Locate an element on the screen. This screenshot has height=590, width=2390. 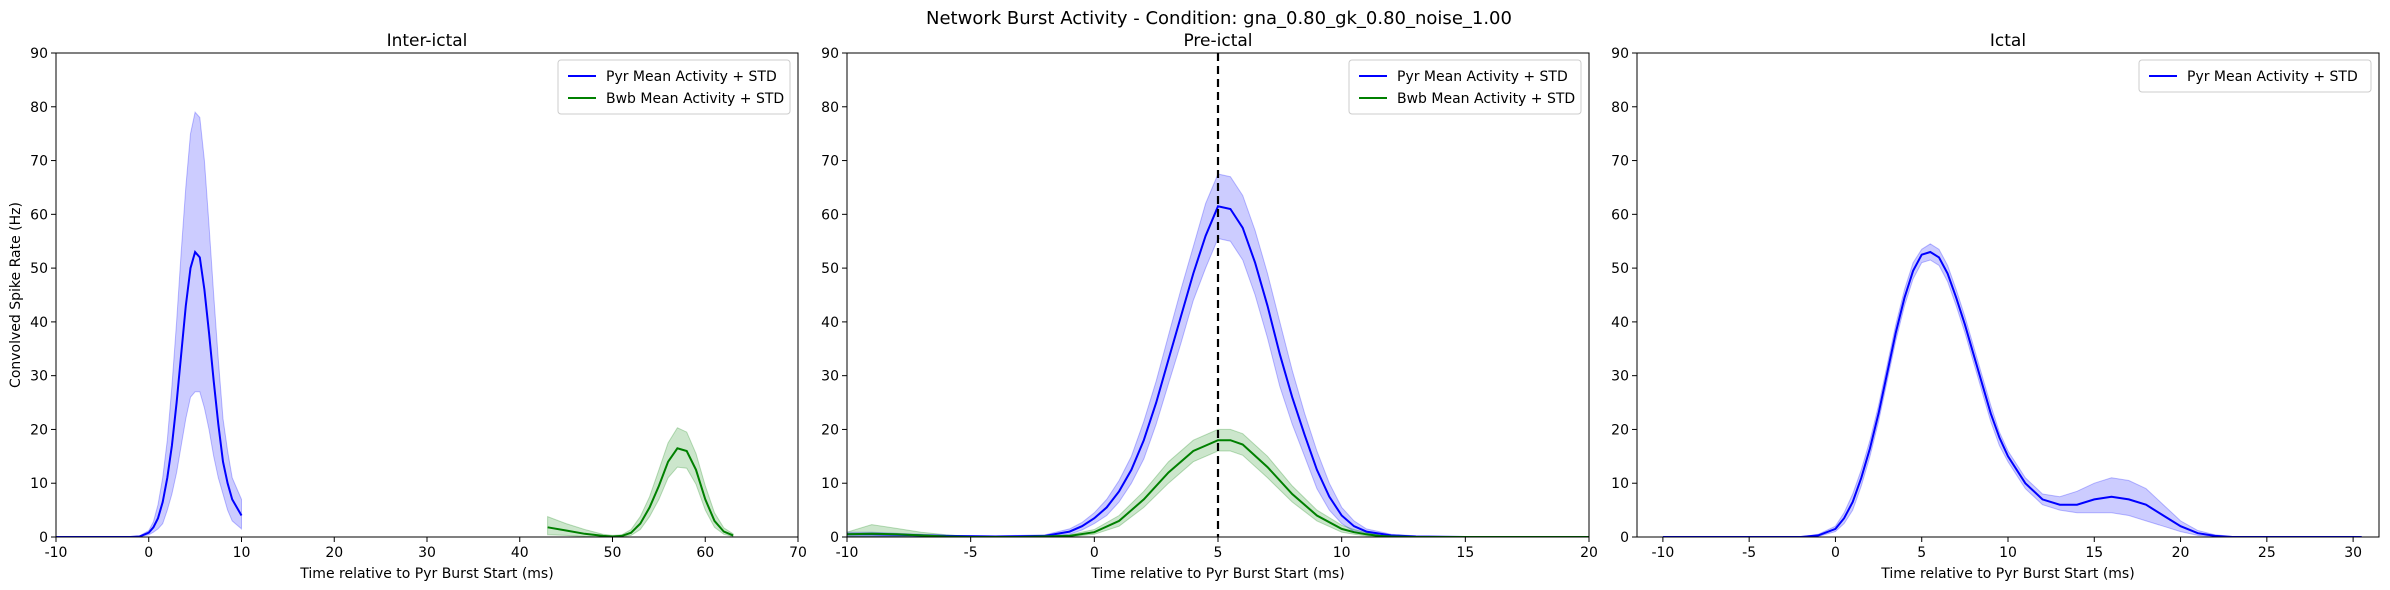
std-band-bwb is located at coordinates (640, 482).